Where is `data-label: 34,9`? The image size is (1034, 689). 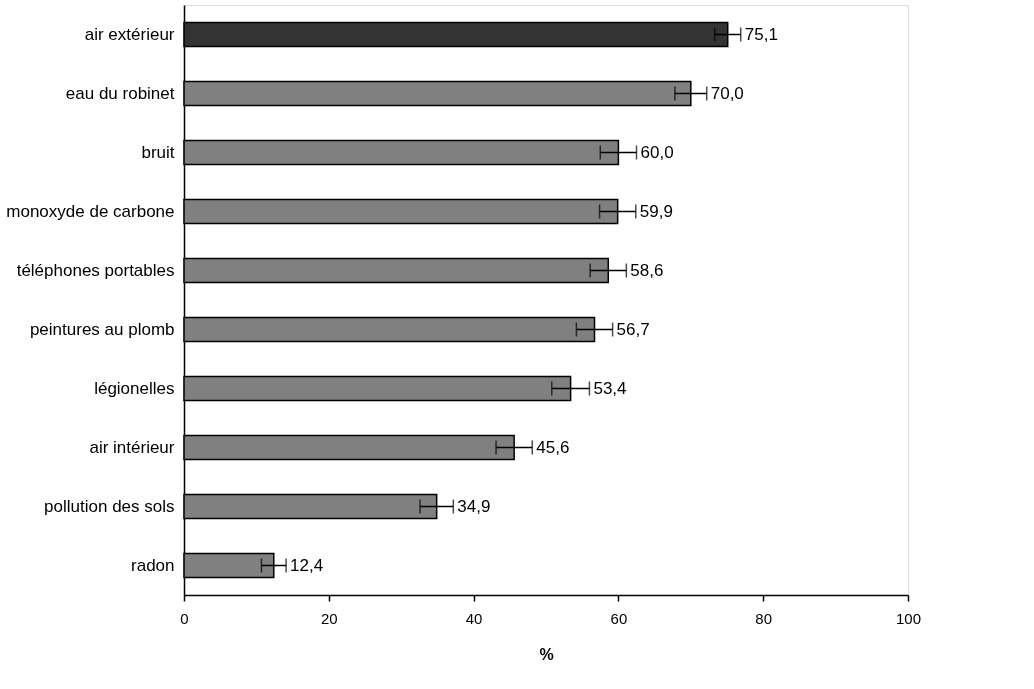
data-label: 34,9 is located at coordinates (474, 506).